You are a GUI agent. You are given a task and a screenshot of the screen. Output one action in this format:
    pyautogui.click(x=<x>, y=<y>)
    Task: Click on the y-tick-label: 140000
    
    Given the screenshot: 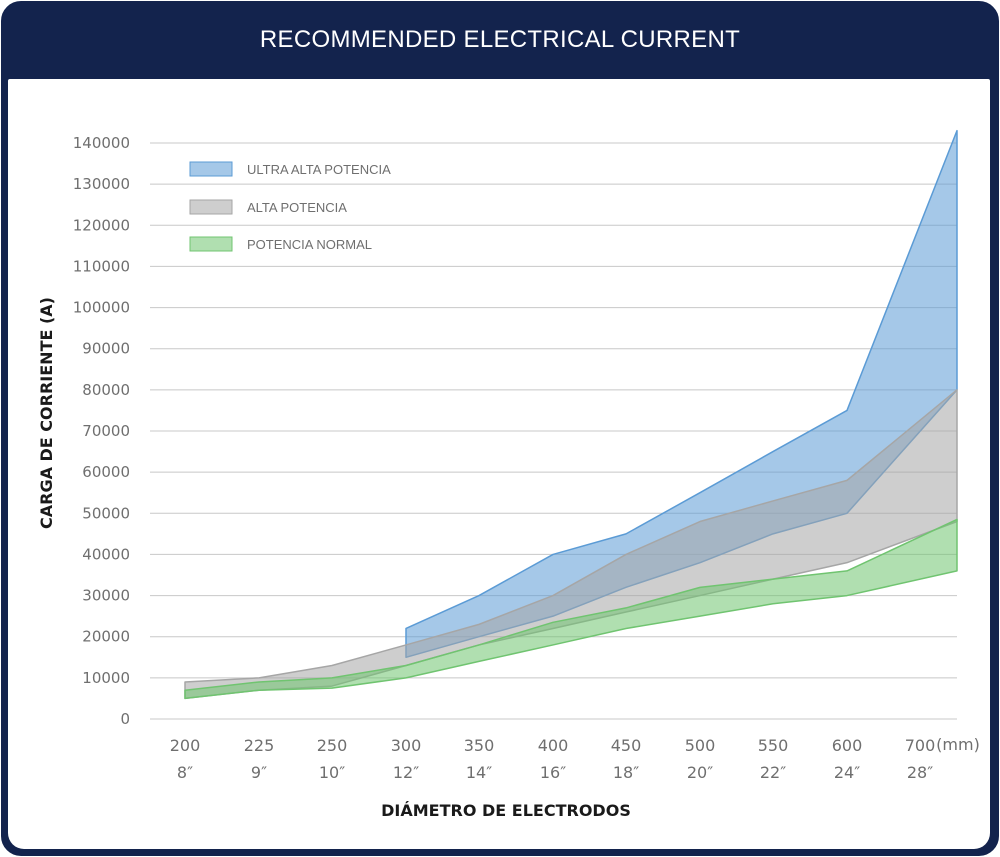 What is the action you would take?
    pyautogui.click(x=101, y=143)
    